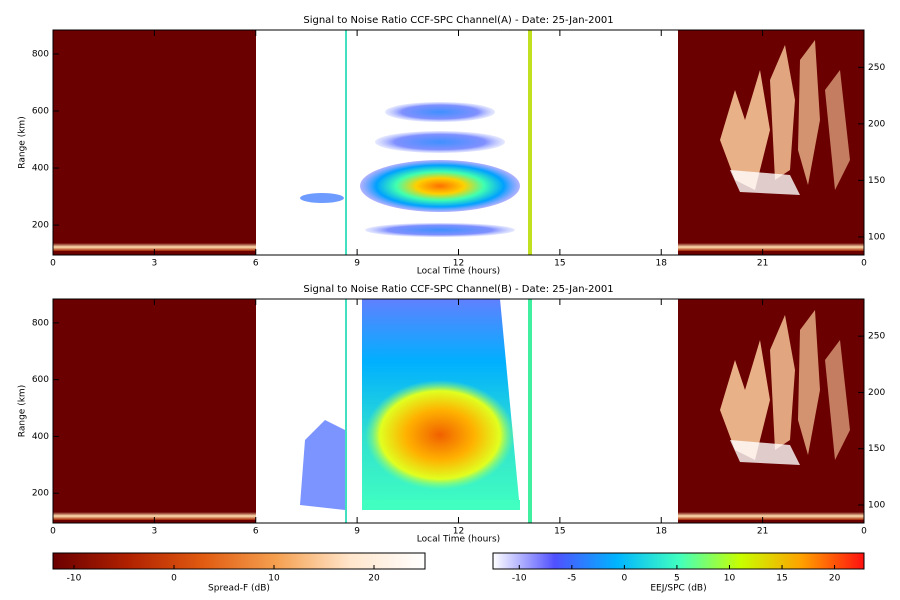  What do you see at coordinates (781, 579) in the screenshot?
I see `colorbar-tick-label: 15` at bounding box center [781, 579].